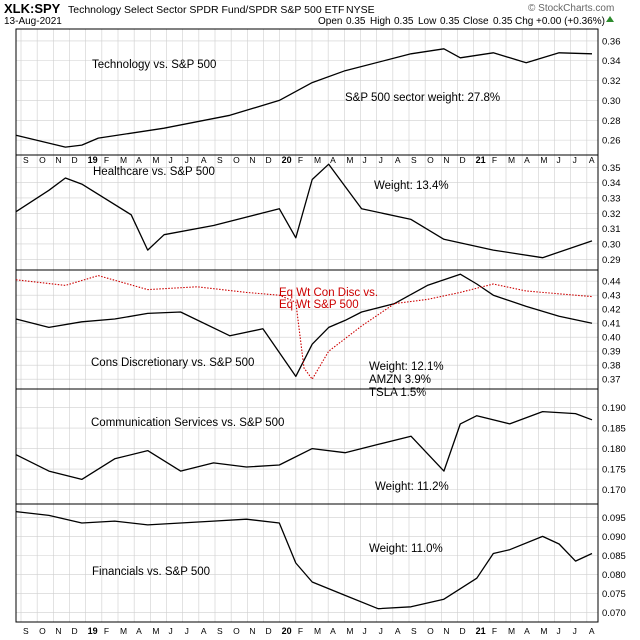  What do you see at coordinates (360, 10) in the screenshot?
I see `exchange-label: NYSE` at bounding box center [360, 10].